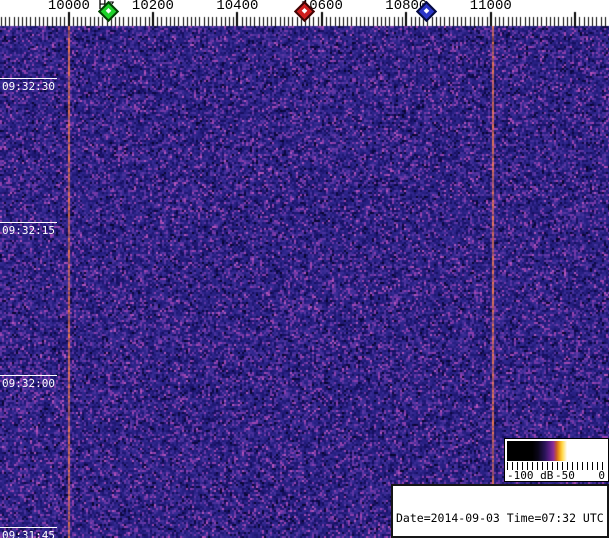 The image size is (609, 538). What do you see at coordinates (152, 7) in the screenshot?
I see `freq-tick-label-10200: 10200` at bounding box center [152, 7].